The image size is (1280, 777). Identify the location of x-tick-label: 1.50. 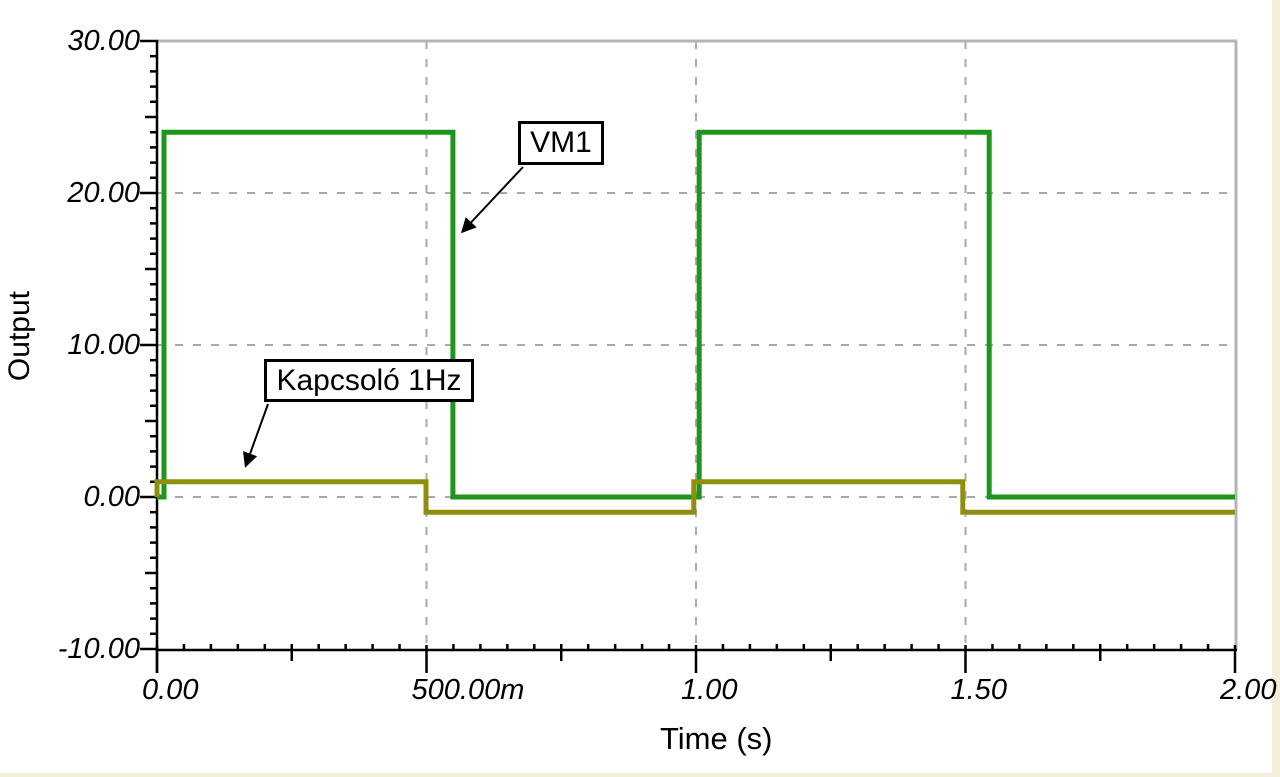
(978, 690).